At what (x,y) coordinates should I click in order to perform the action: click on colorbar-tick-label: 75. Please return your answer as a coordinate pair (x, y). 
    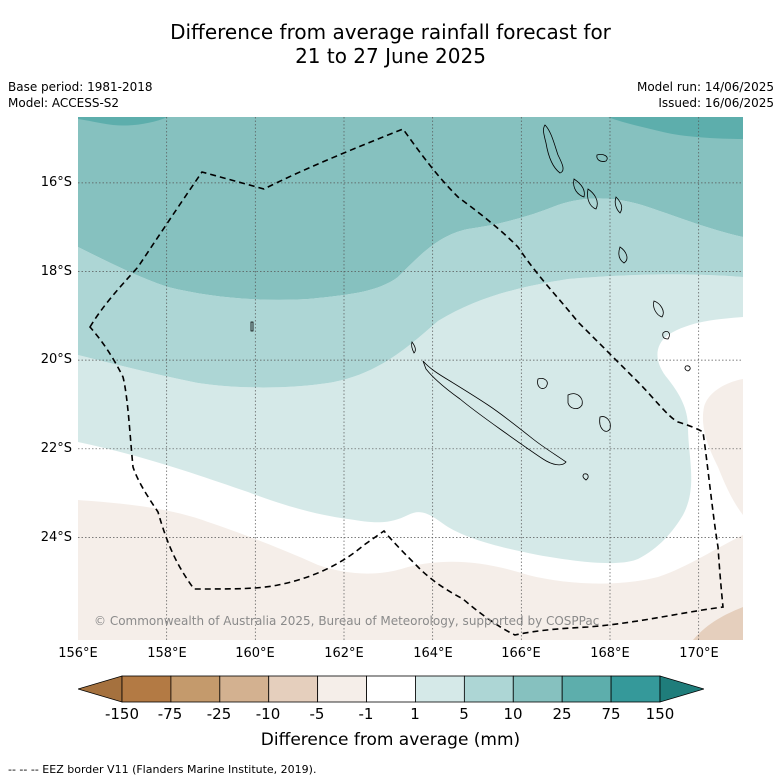
    Looking at the image, I should click on (611, 714).